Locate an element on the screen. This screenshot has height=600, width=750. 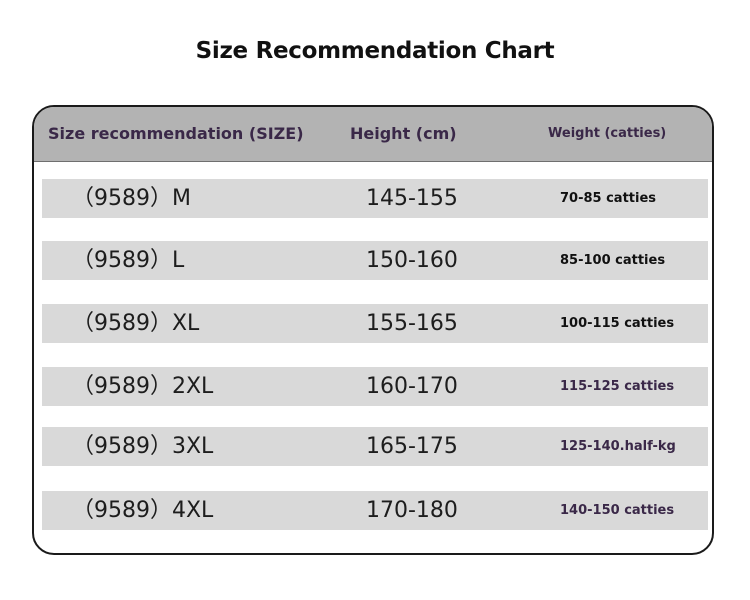
table-row: （9589）M 145-155 70-85 catties is located at coordinates (375, 198).